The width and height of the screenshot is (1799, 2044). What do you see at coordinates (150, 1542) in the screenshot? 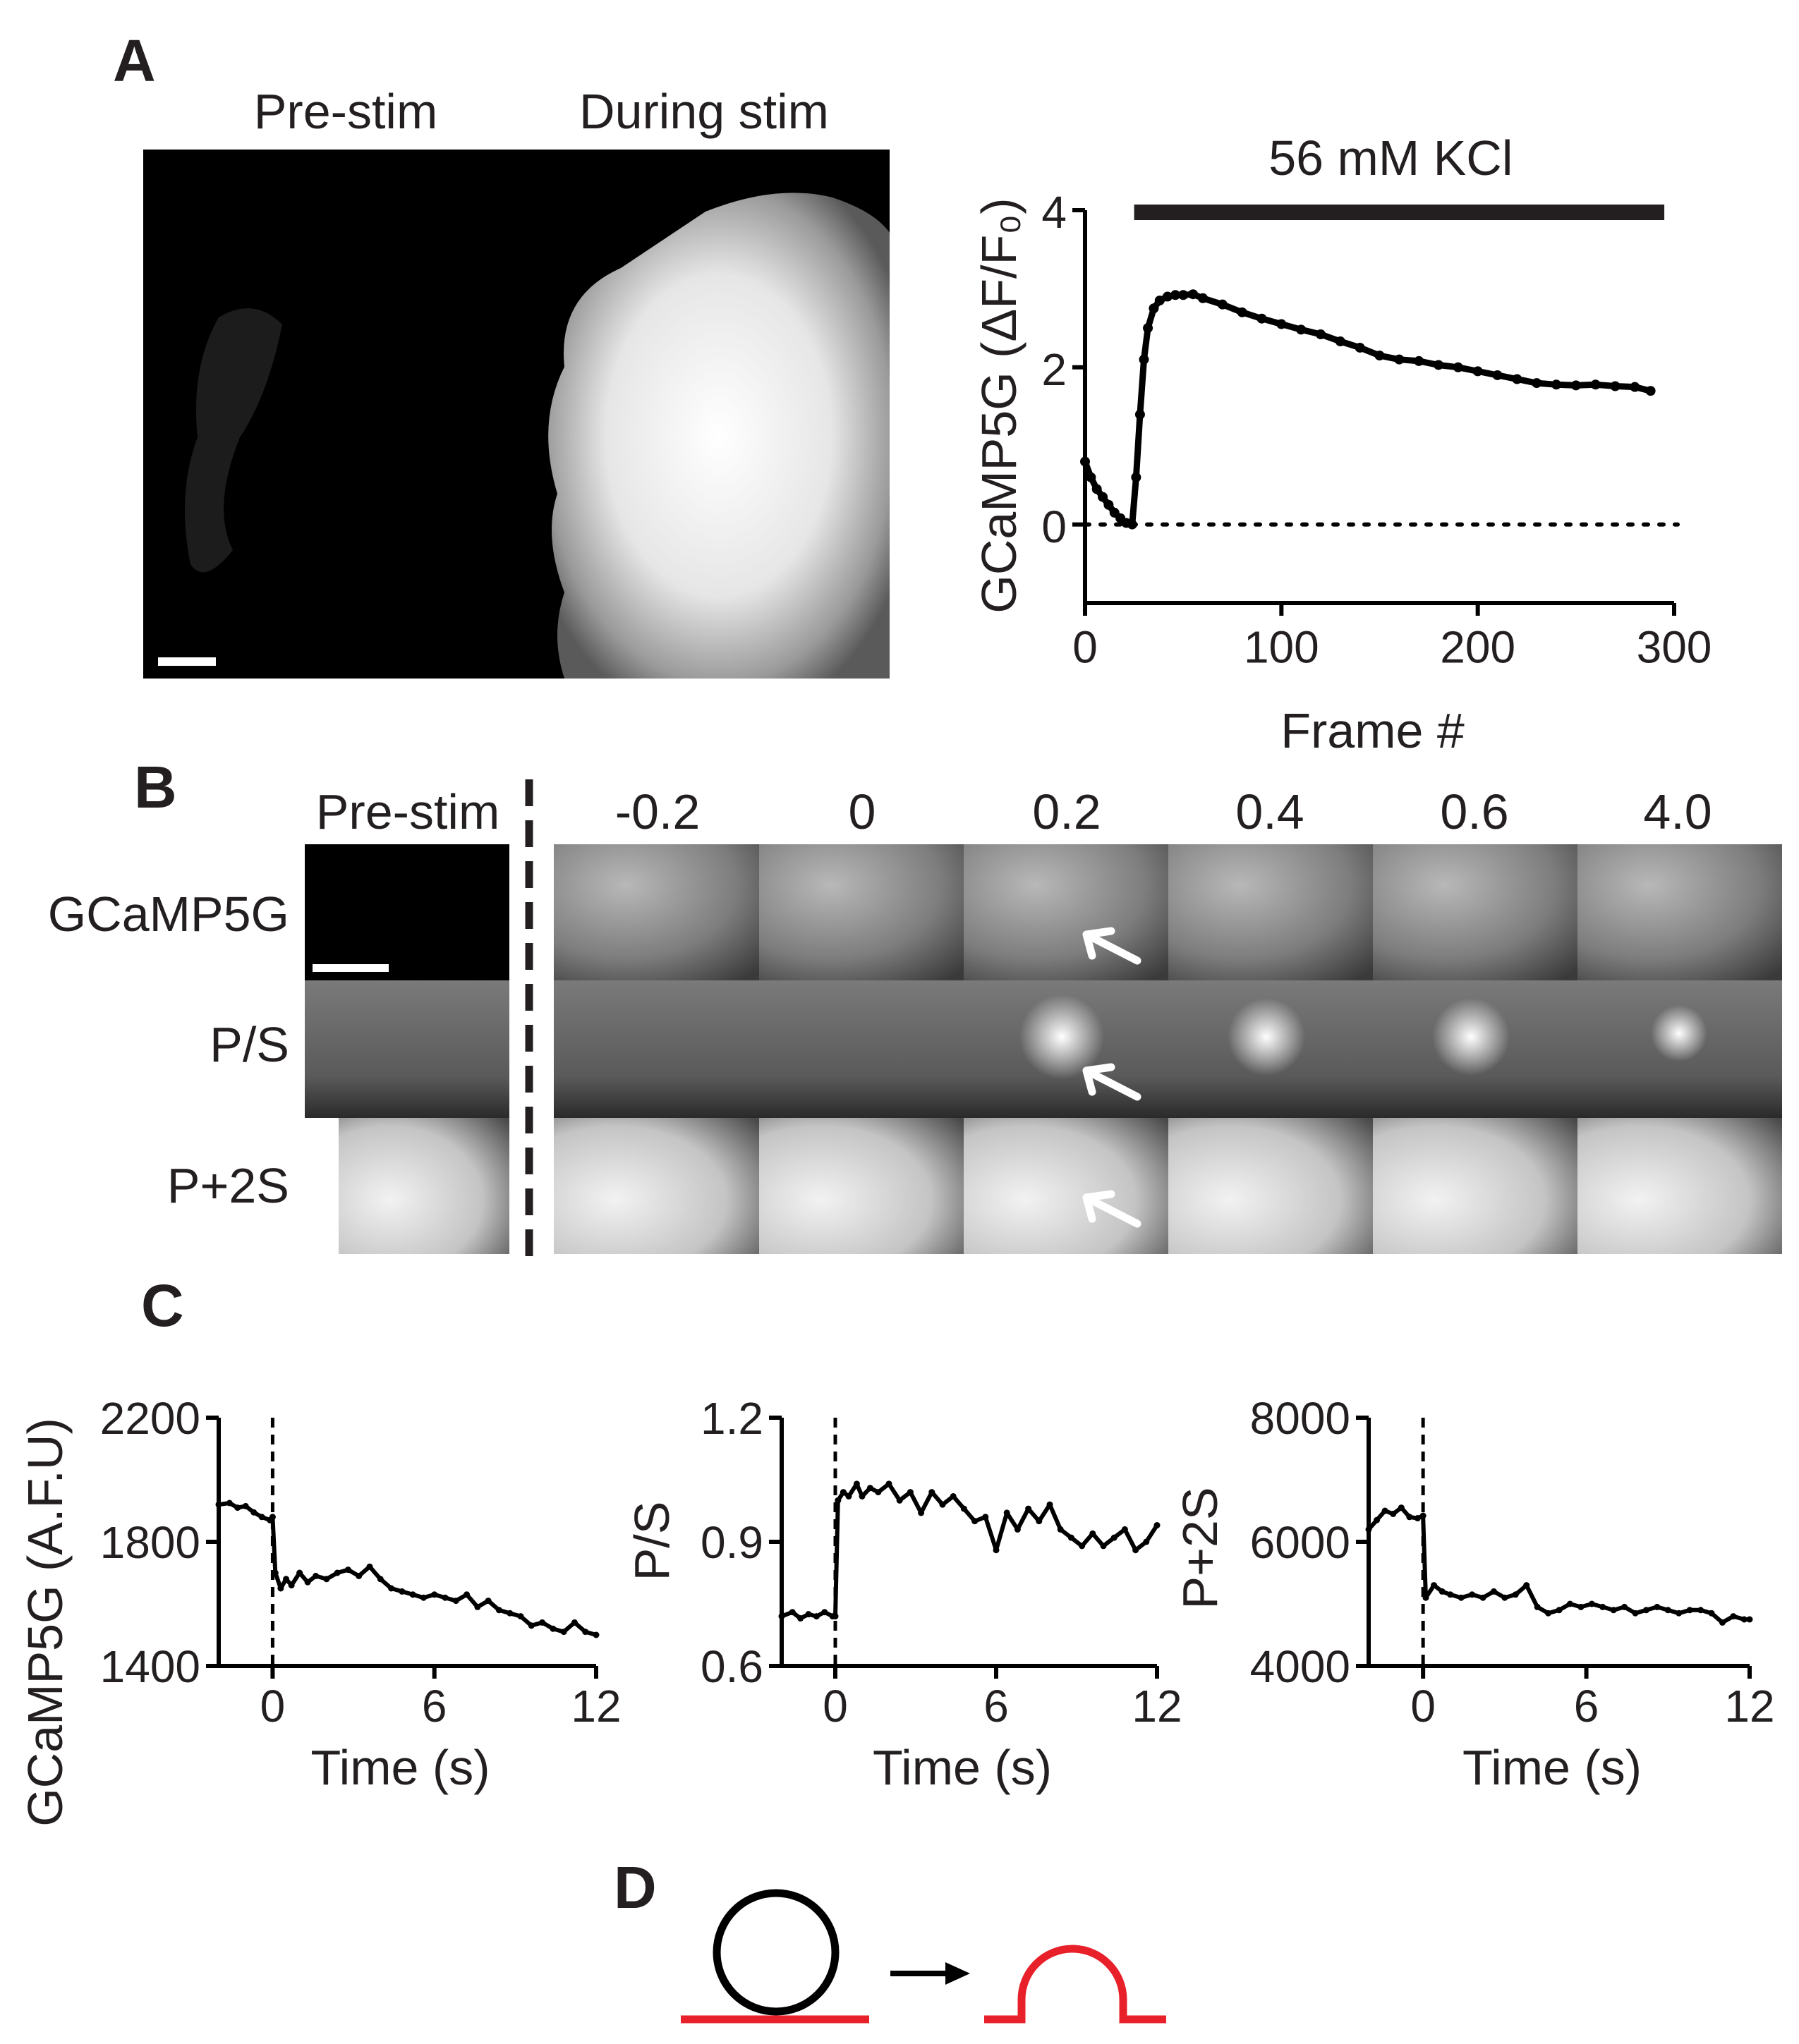
I see `y-tick-label: 1800` at bounding box center [150, 1542].